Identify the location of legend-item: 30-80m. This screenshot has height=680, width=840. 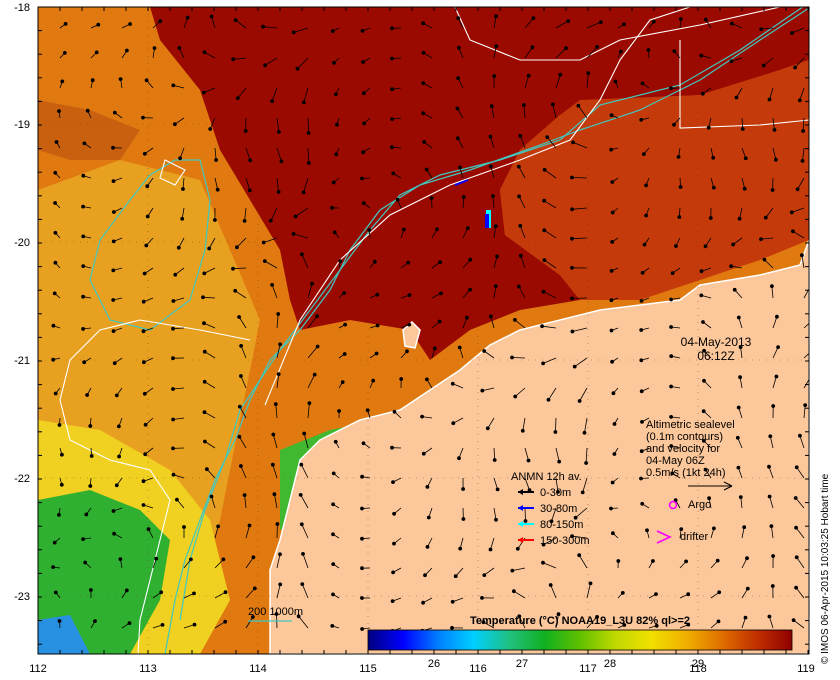
(547, 509).